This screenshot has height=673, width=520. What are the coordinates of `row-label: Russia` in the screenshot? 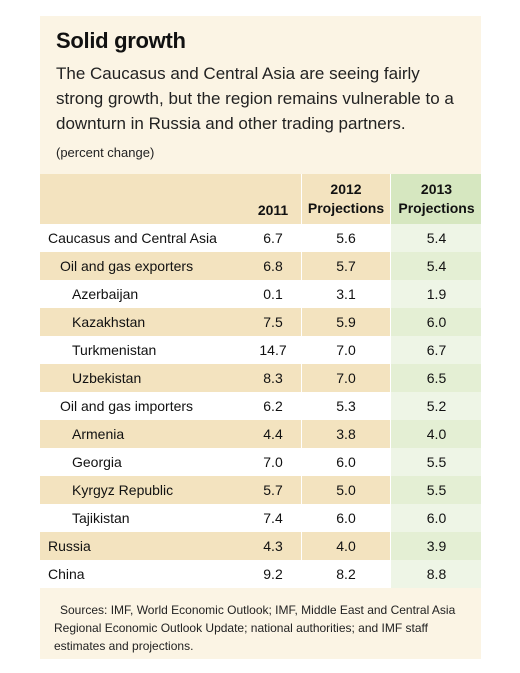 It's located at (69, 546).